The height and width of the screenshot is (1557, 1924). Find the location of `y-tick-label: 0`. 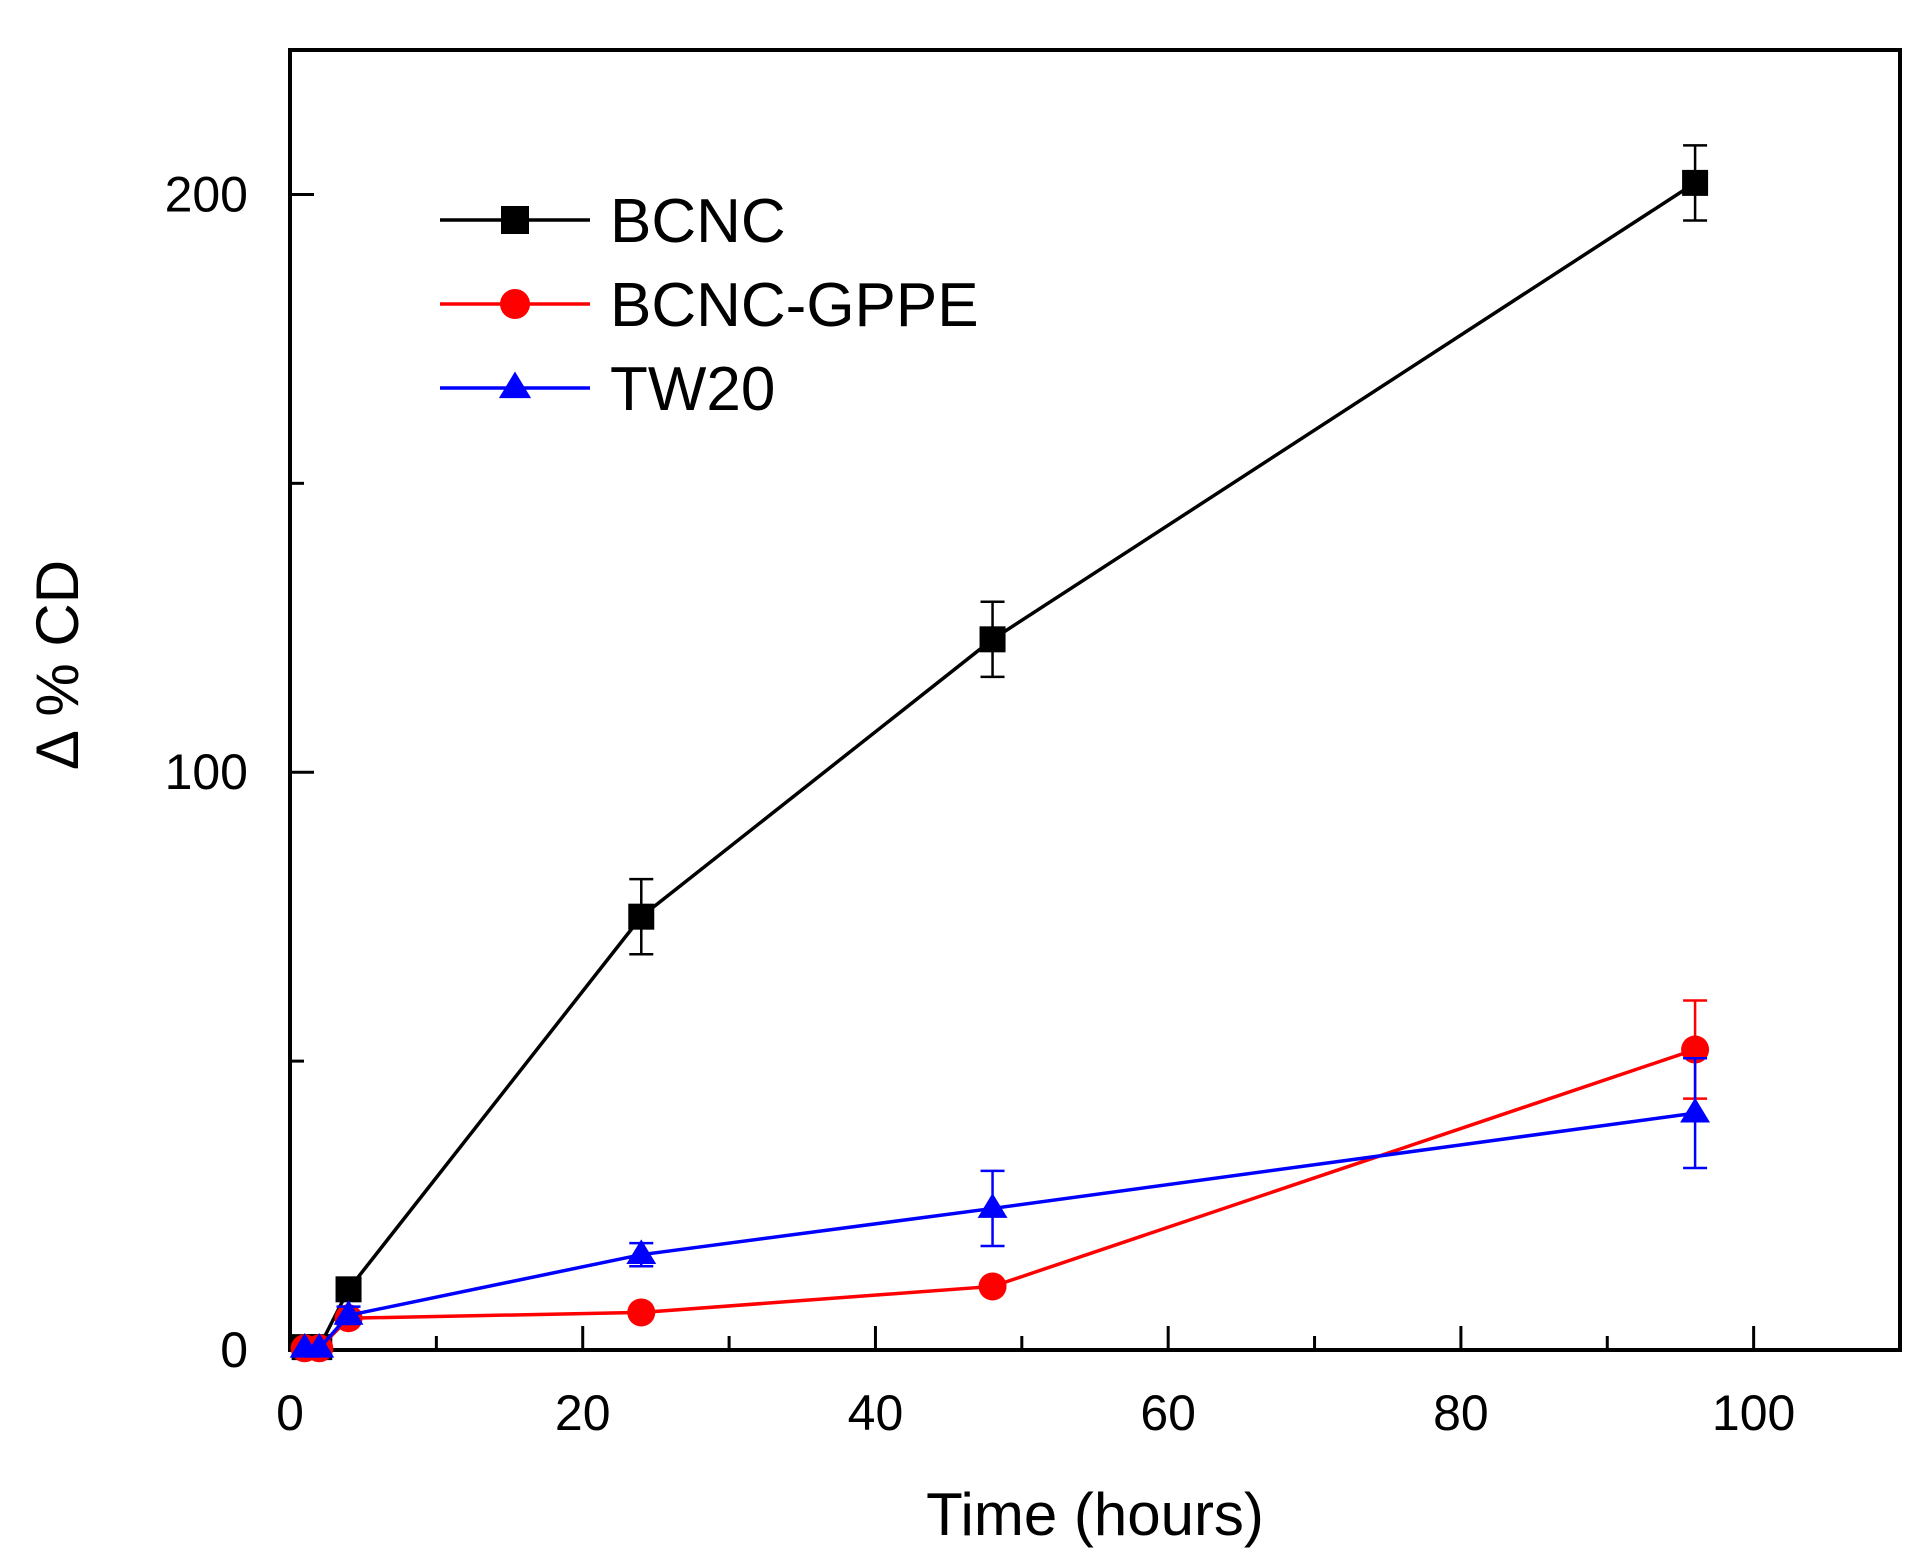

y-tick-label: 0 is located at coordinates (234, 1350).